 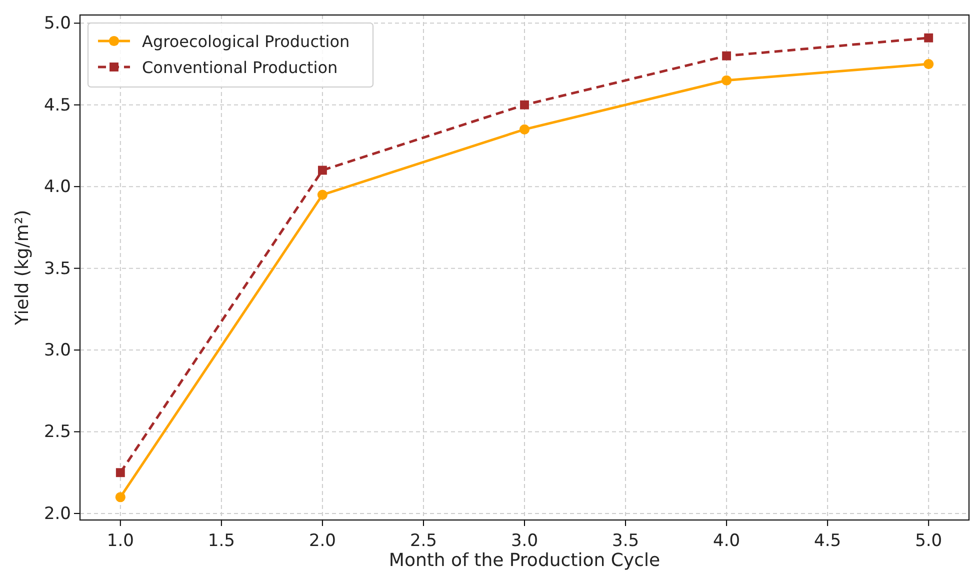 What do you see at coordinates (626, 541) in the screenshot?
I see `x-tick-label: 3.5` at bounding box center [626, 541].